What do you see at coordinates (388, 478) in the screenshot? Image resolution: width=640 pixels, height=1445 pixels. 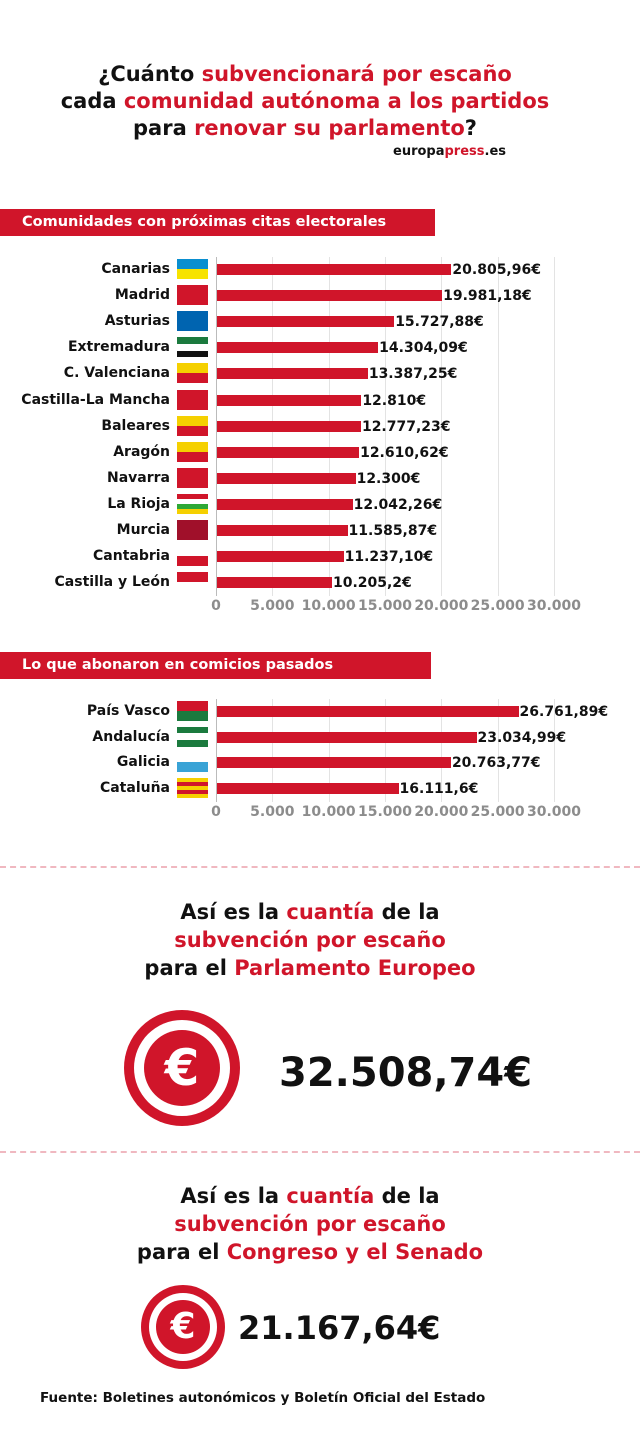 I see `data-label: 12.300€` at bounding box center [388, 478].